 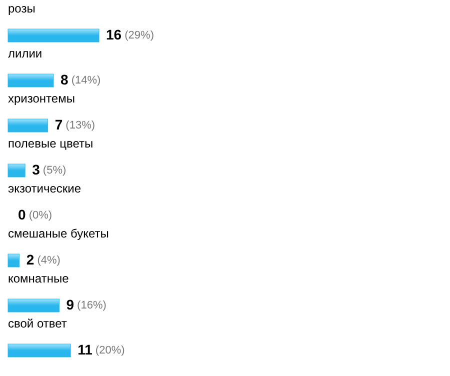 What do you see at coordinates (130, 34) in the screenshot?
I see `data-label: 16 (29%)` at bounding box center [130, 34].